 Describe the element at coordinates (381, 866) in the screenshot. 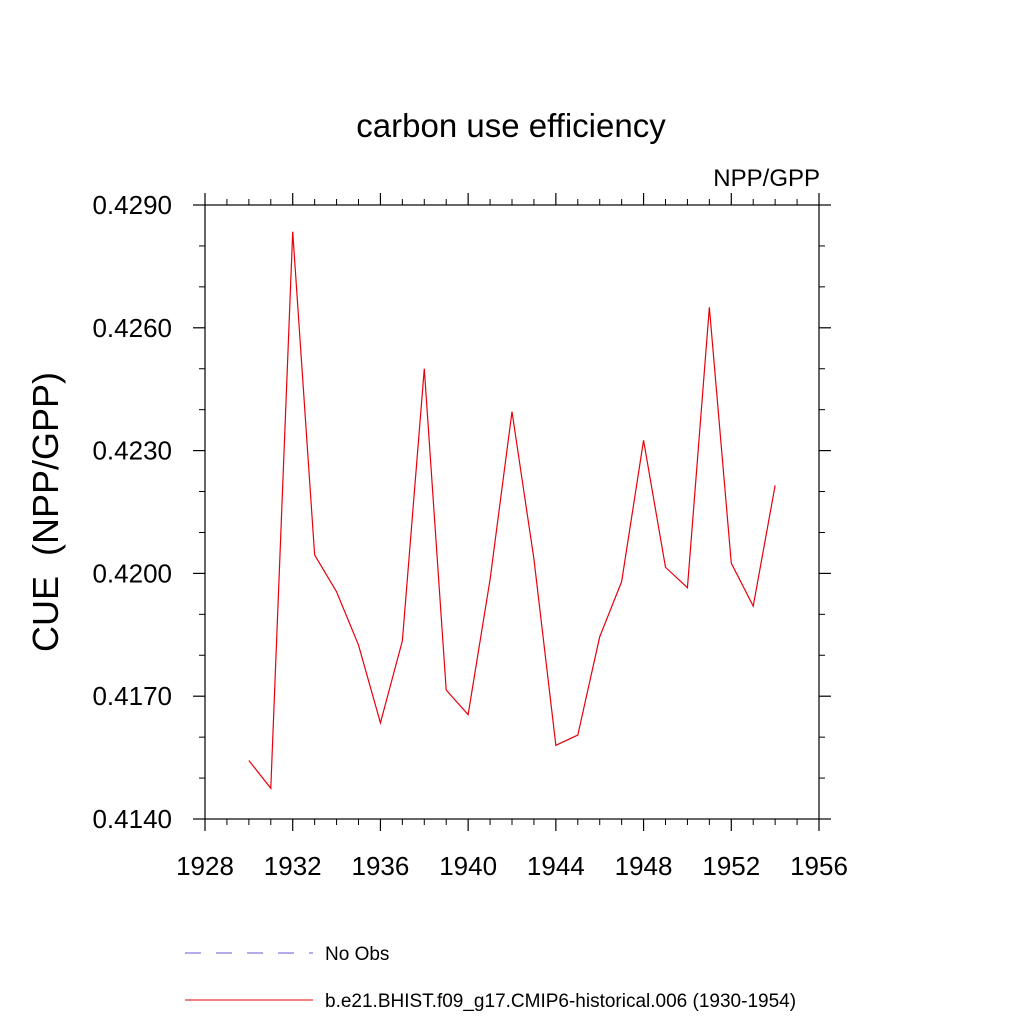

I see `x-tick-label: 1936` at that location.